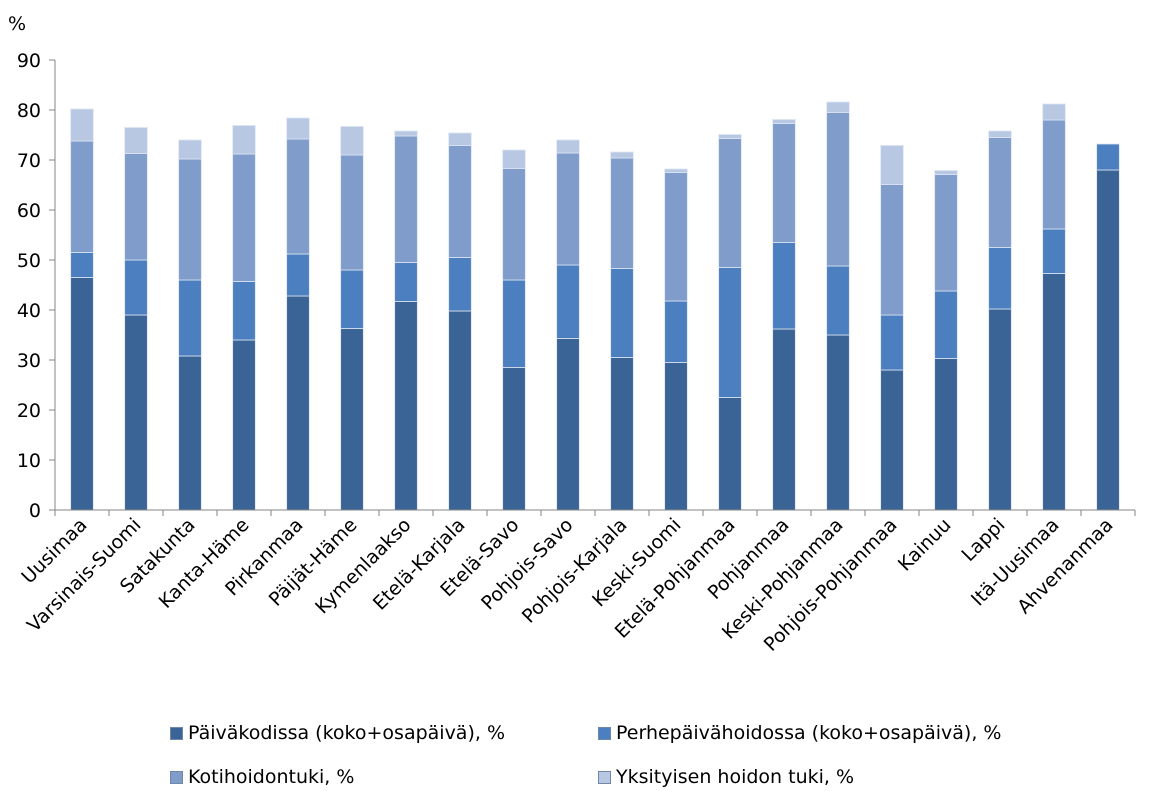 The width and height of the screenshot is (1154, 791). Describe the element at coordinates (352, 141) in the screenshot. I see `bar-segment-s3-c5` at that location.